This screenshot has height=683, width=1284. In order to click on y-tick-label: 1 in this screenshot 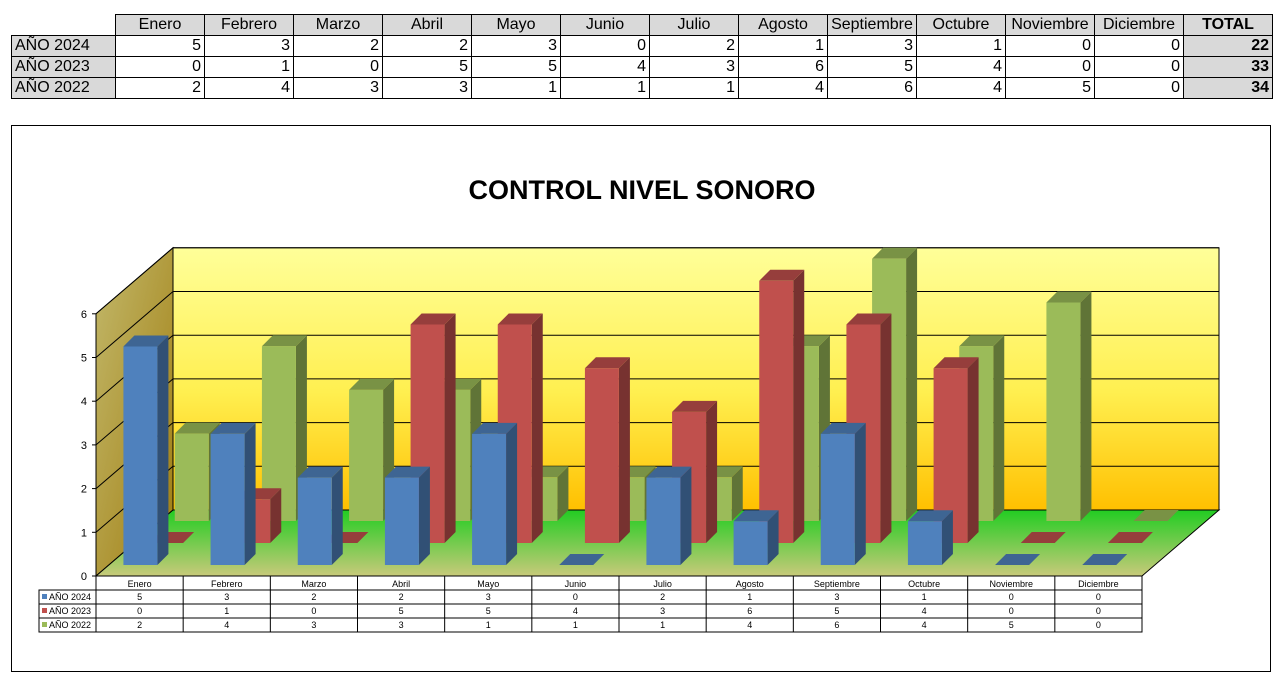, I will do `click(84, 533)`.